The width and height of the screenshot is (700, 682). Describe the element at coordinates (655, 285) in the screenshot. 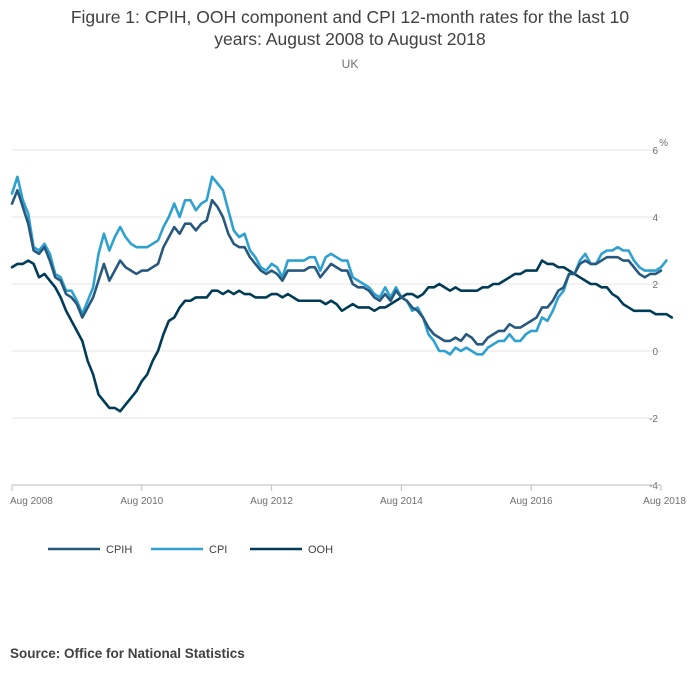

I see `y-tick-label: 2` at that location.